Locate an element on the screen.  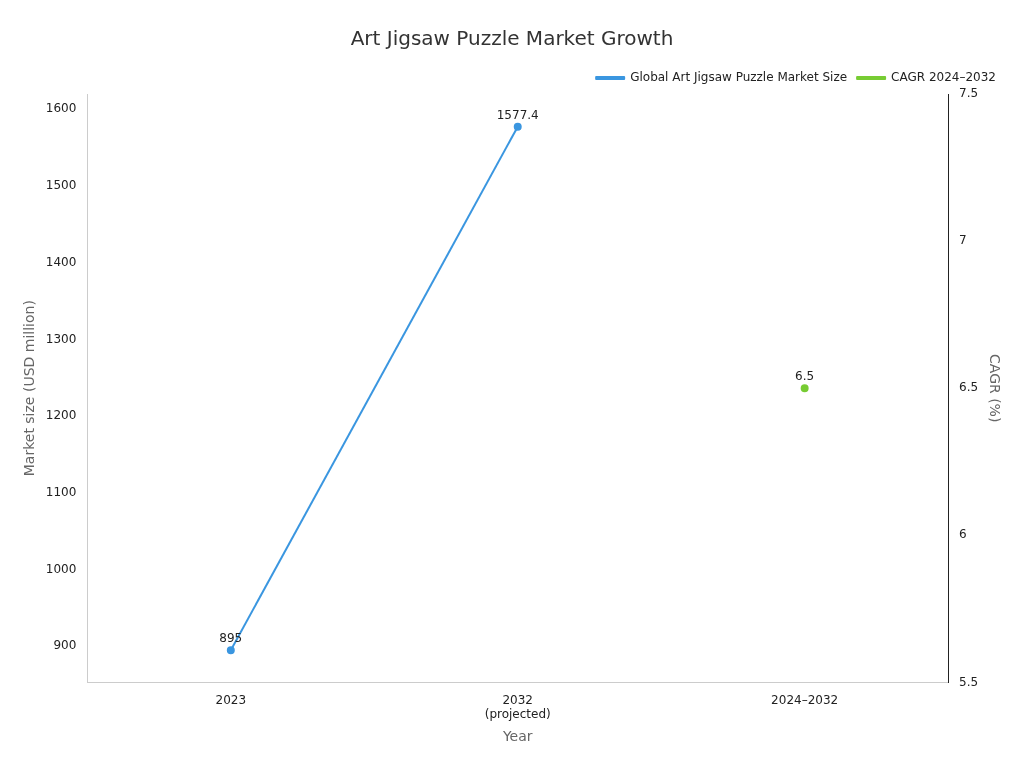
y-tick-label: 1200 is located at coordinates (61, 415).